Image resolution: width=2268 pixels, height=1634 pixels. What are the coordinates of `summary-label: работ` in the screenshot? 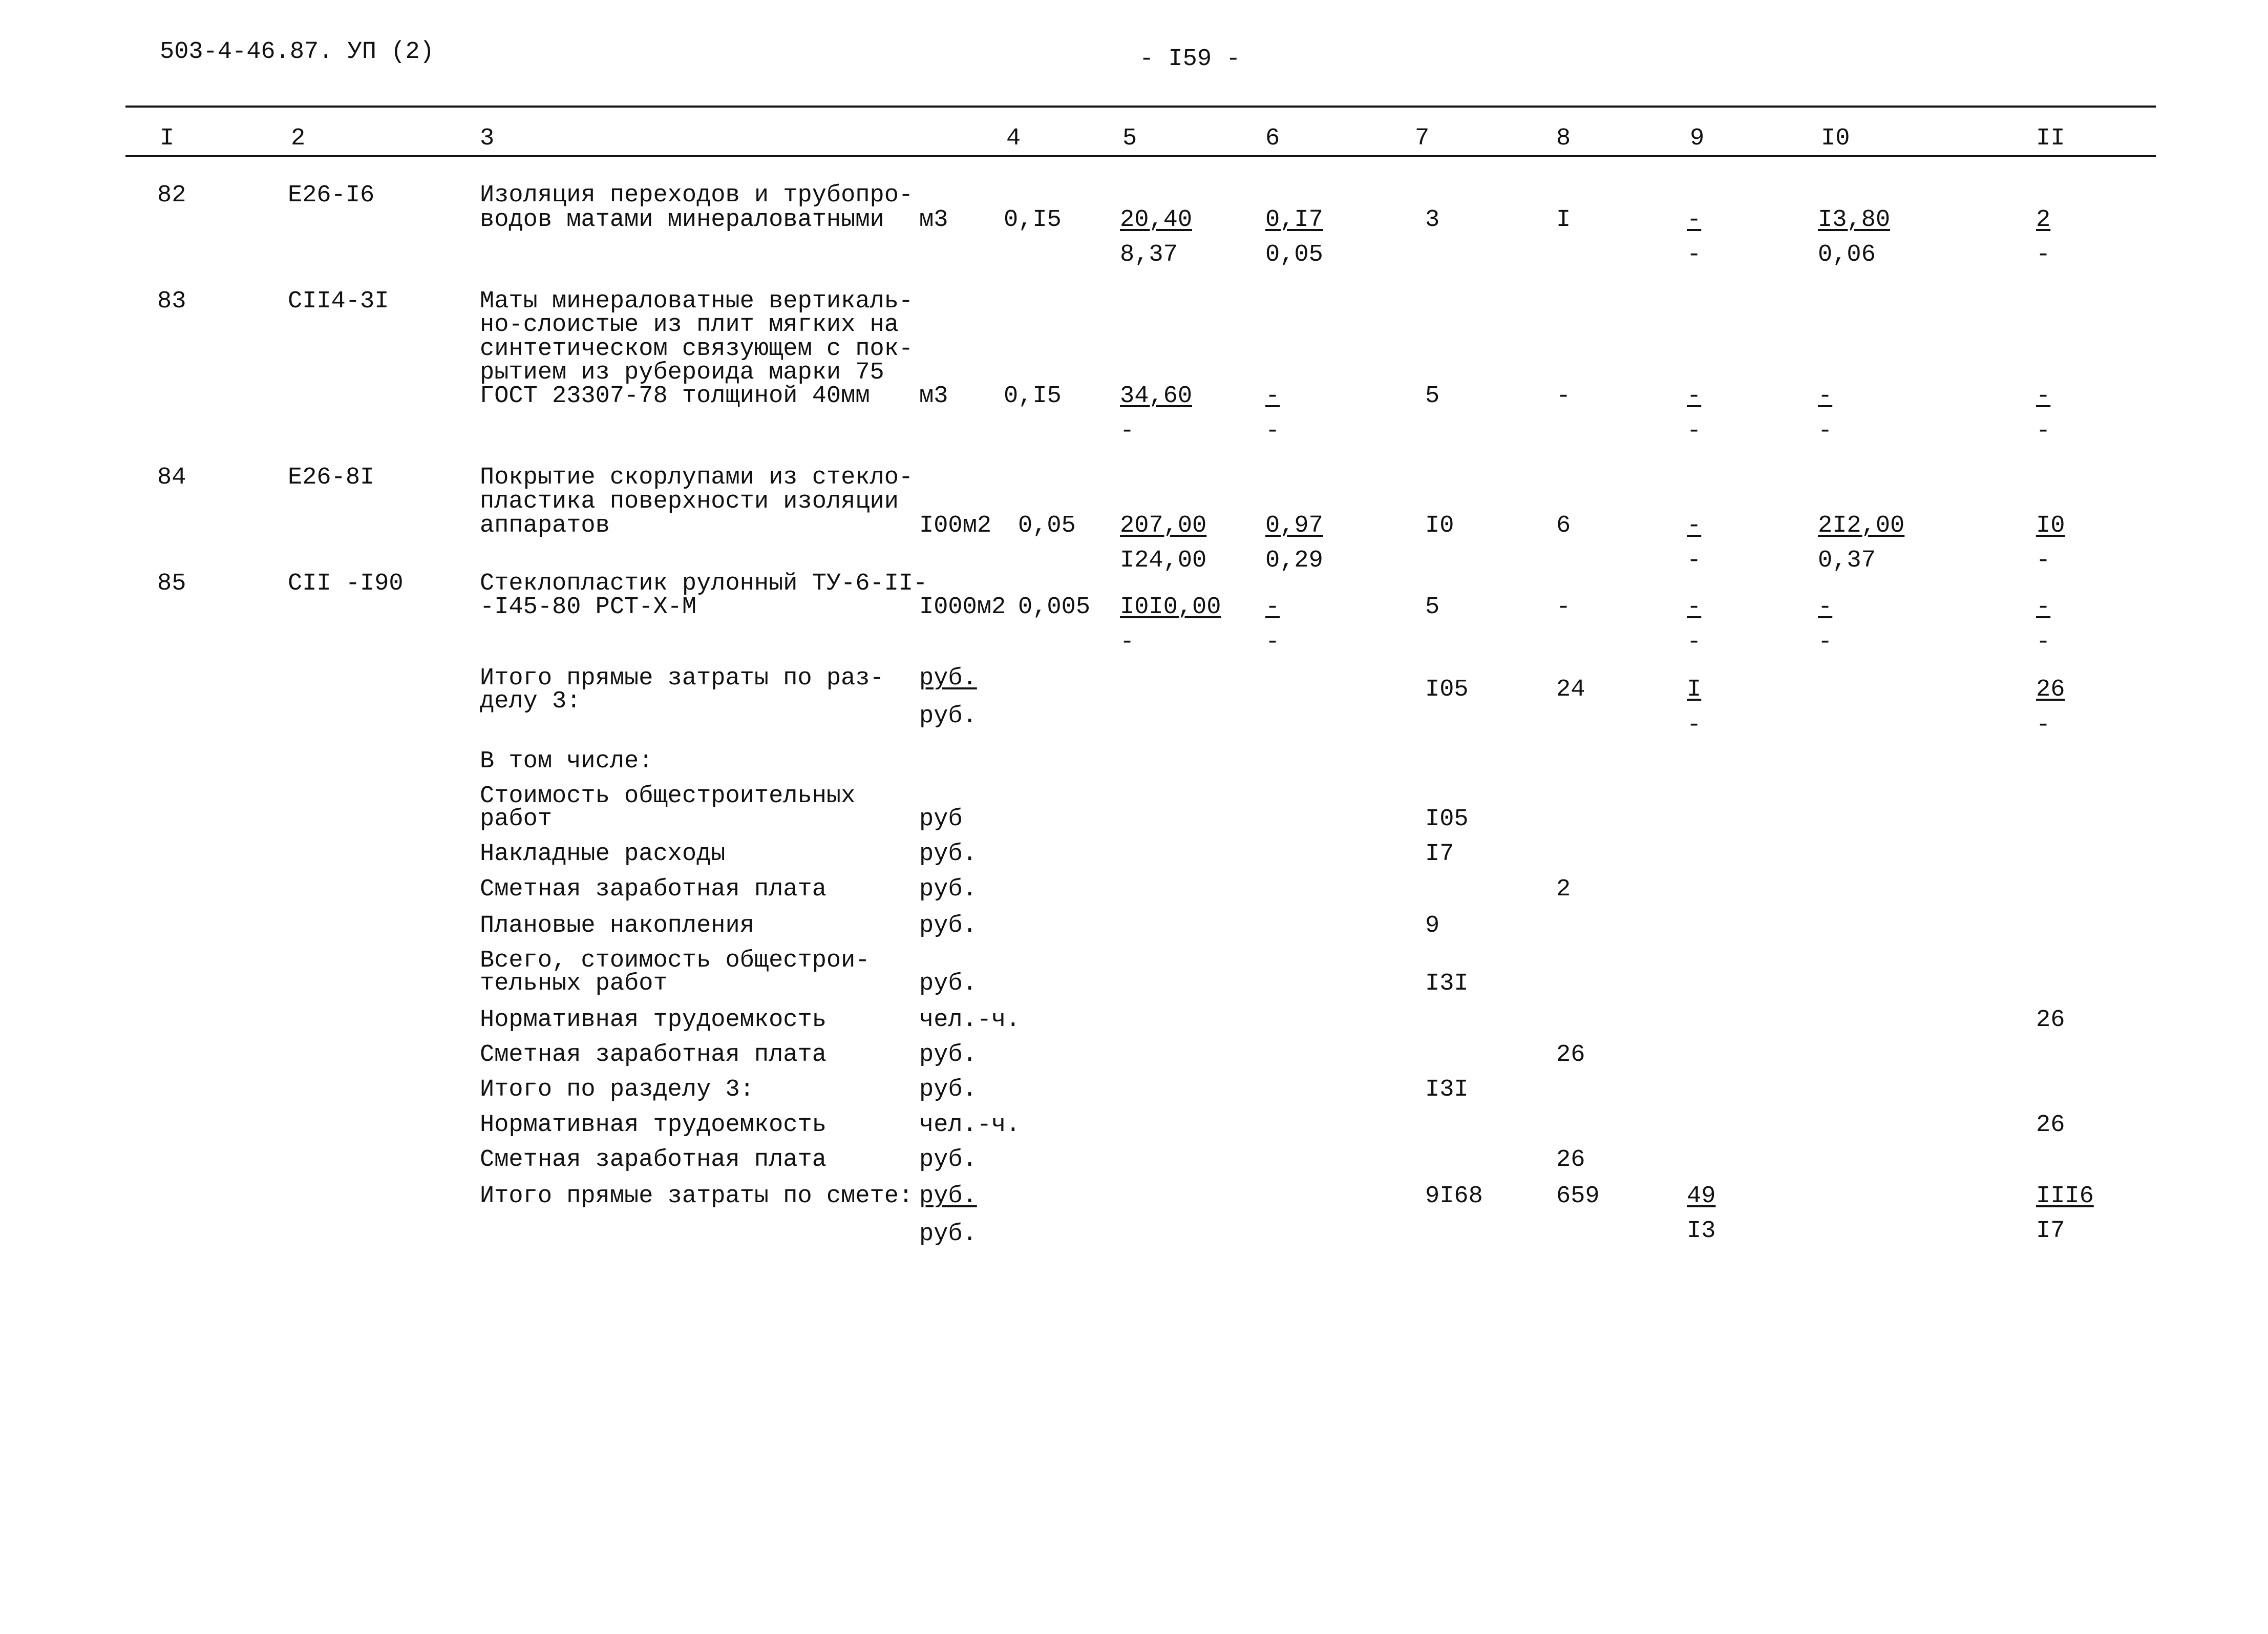 It's located at (516, 819).